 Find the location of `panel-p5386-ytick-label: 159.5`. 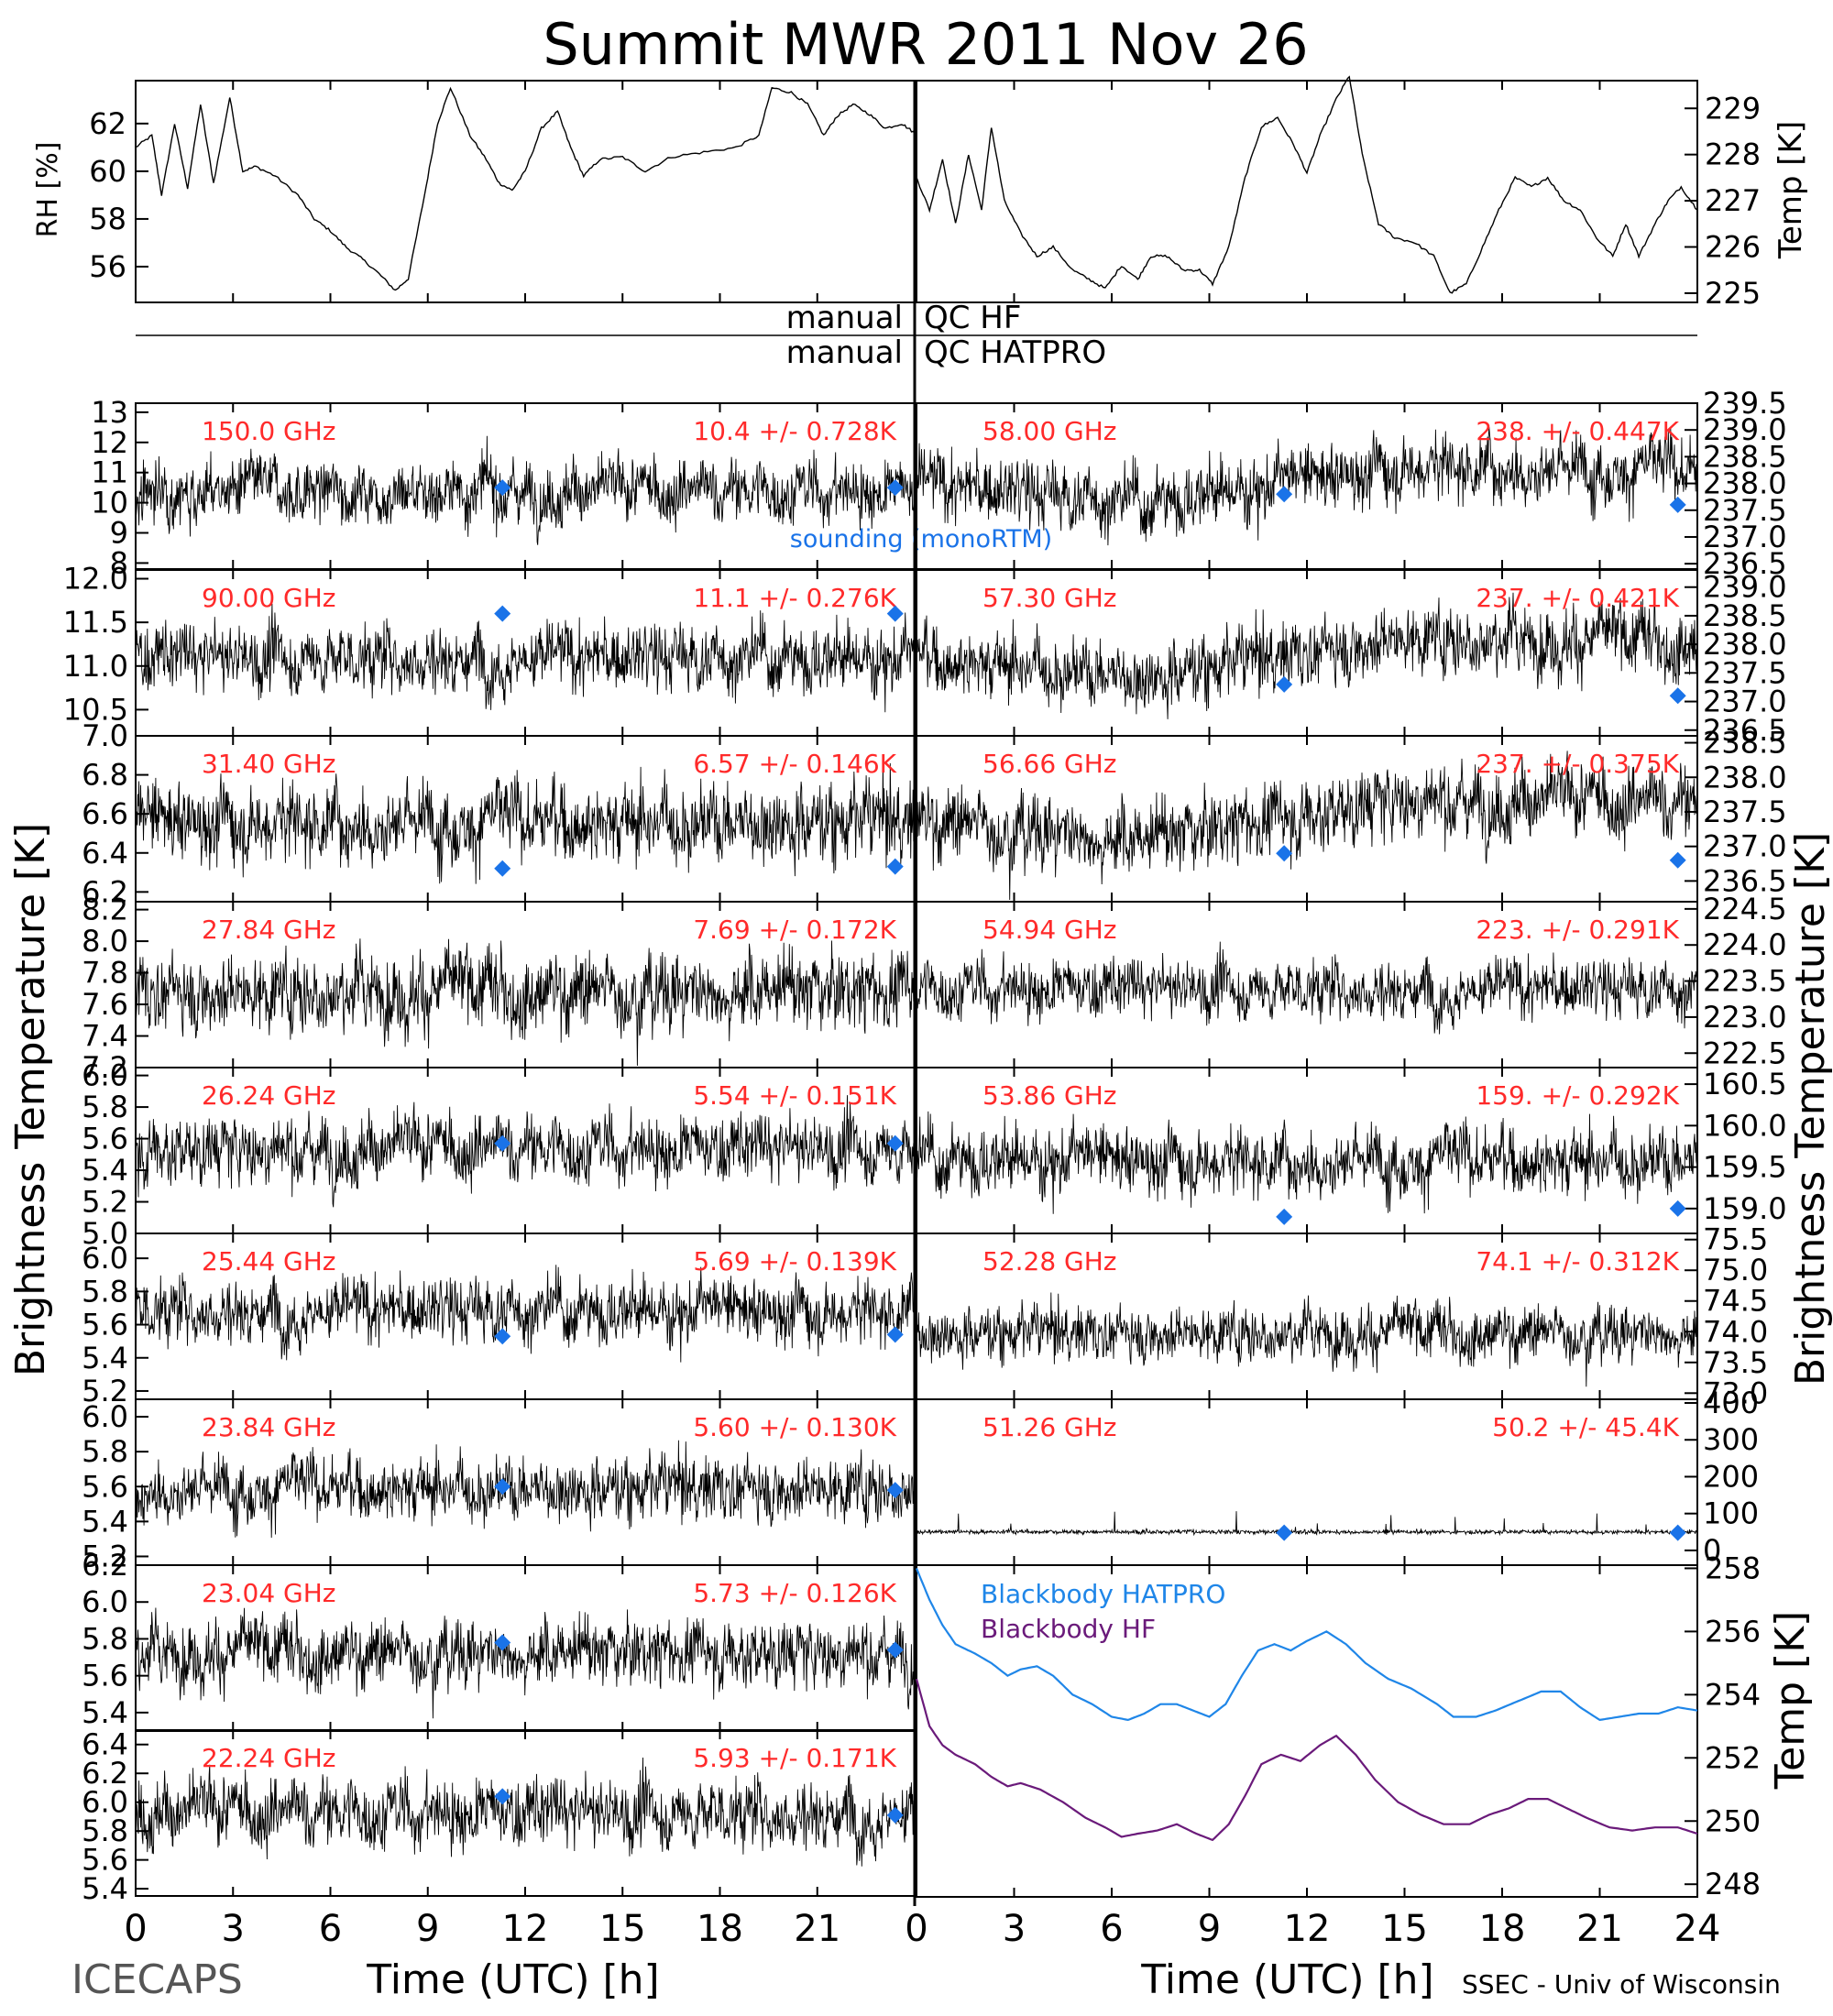

panel-p5386-ytick-label: 159.5 is located at coordinates (1745, 1167).